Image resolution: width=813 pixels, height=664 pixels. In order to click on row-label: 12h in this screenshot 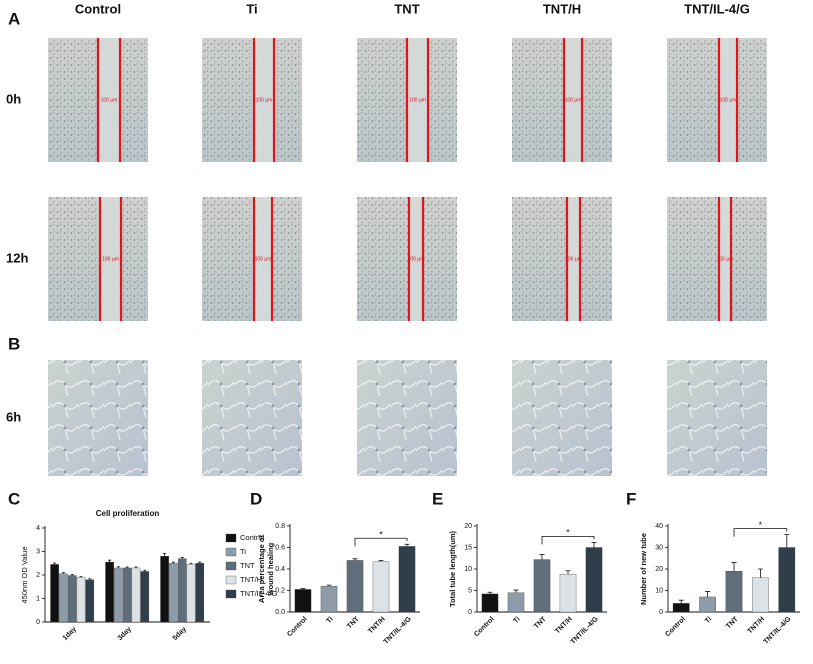, I will do `click(17, 257)`.